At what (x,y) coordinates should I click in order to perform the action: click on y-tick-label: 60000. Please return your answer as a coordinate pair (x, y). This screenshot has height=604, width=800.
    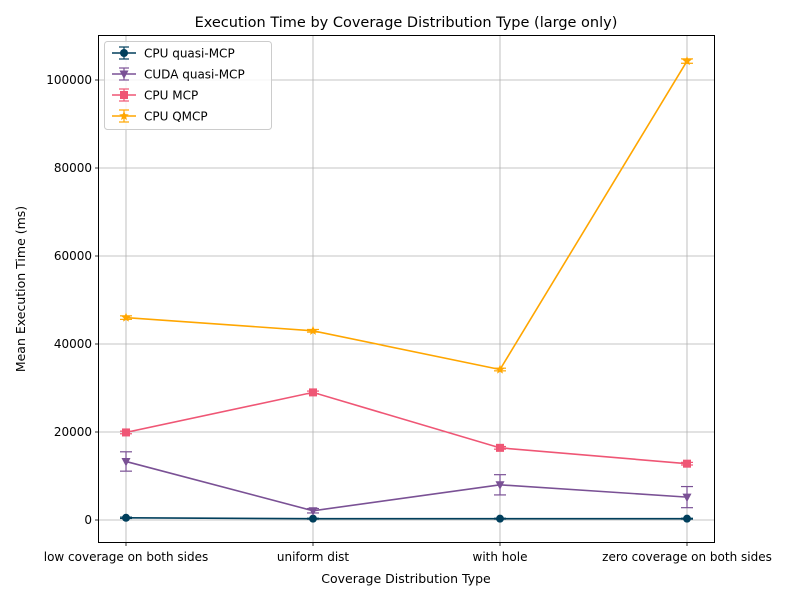
    Looking at the image, I should click on (73, 256).